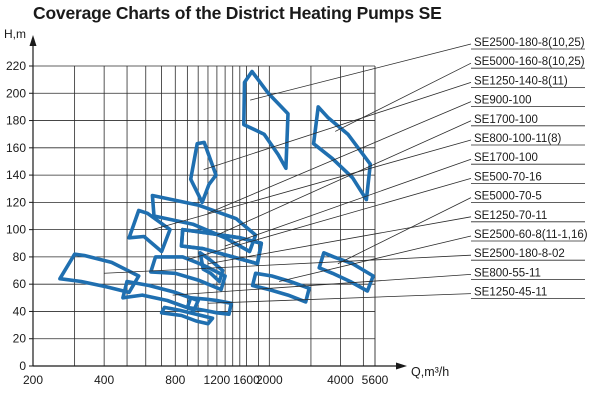  What do you see at coordinates (508, 177) in the screenshot?
I see `series-label: SE500-70-16` at bounding box center [508, 177].